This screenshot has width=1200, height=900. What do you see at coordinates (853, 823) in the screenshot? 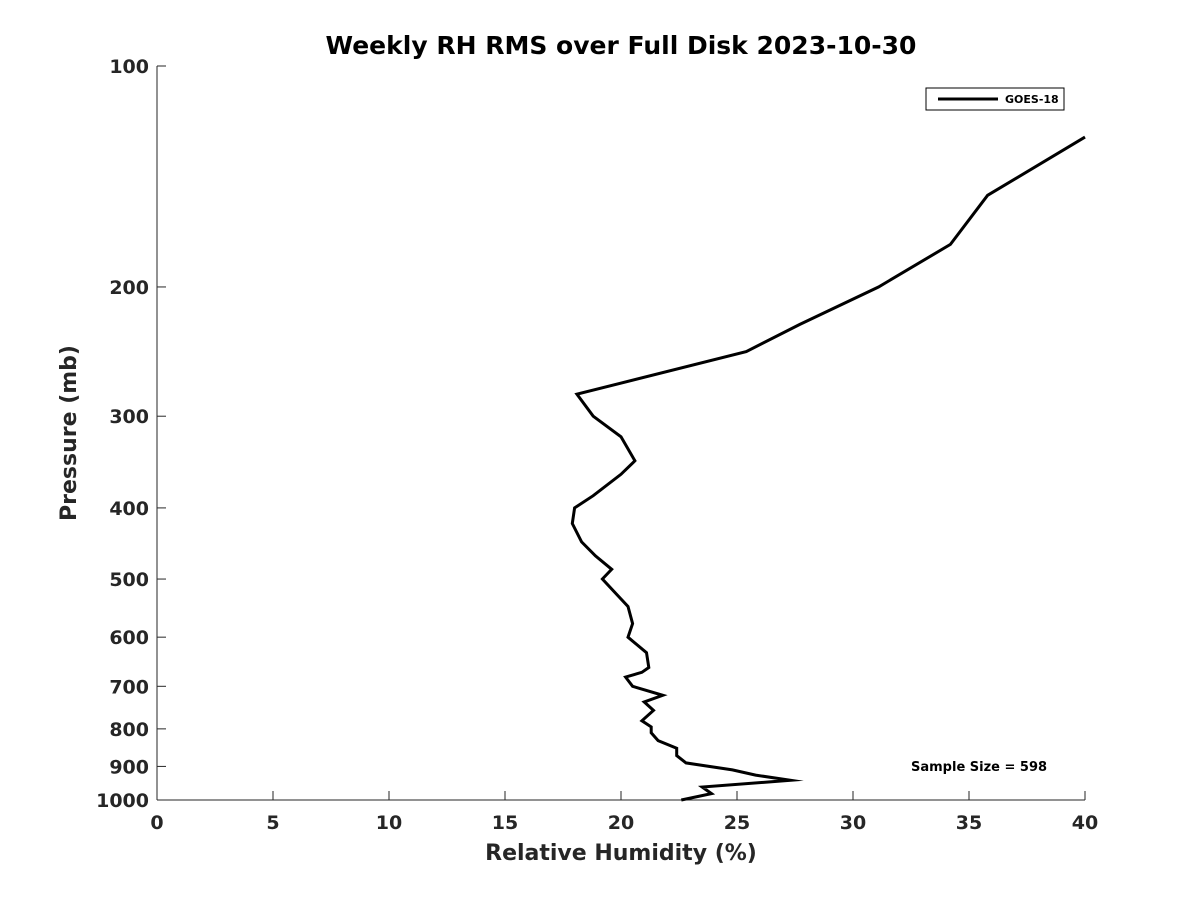
I see `x-tick-label: 30` at bounding box center [853, 823].